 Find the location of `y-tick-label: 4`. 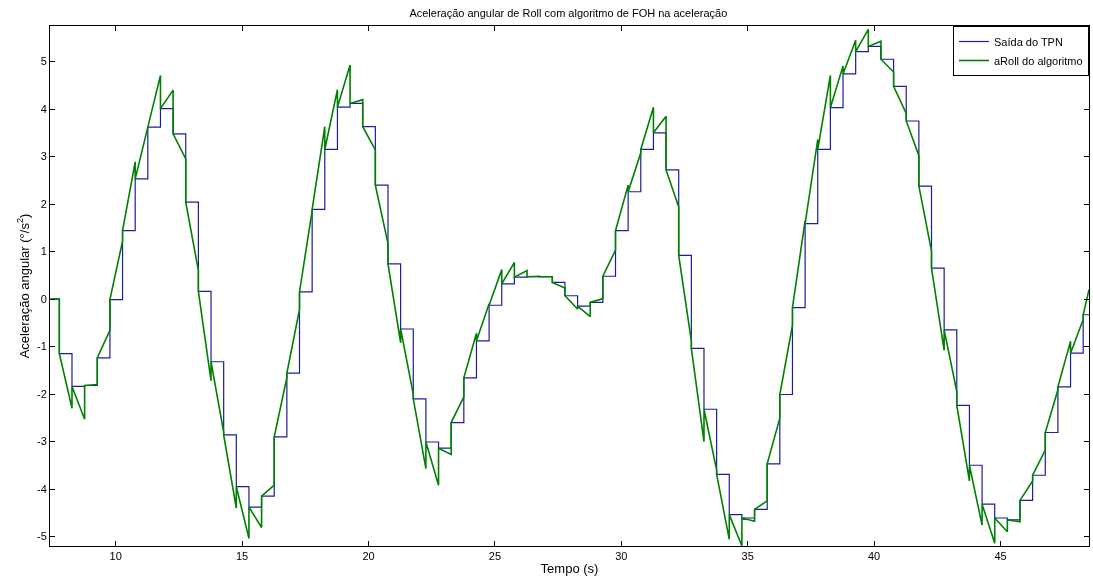

y-tick-label: 4 is located at coordinates (43, 108).